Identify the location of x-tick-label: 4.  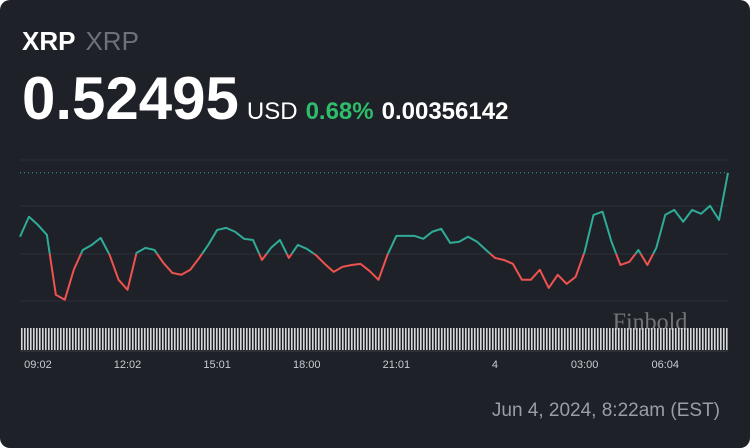
(495, 365).